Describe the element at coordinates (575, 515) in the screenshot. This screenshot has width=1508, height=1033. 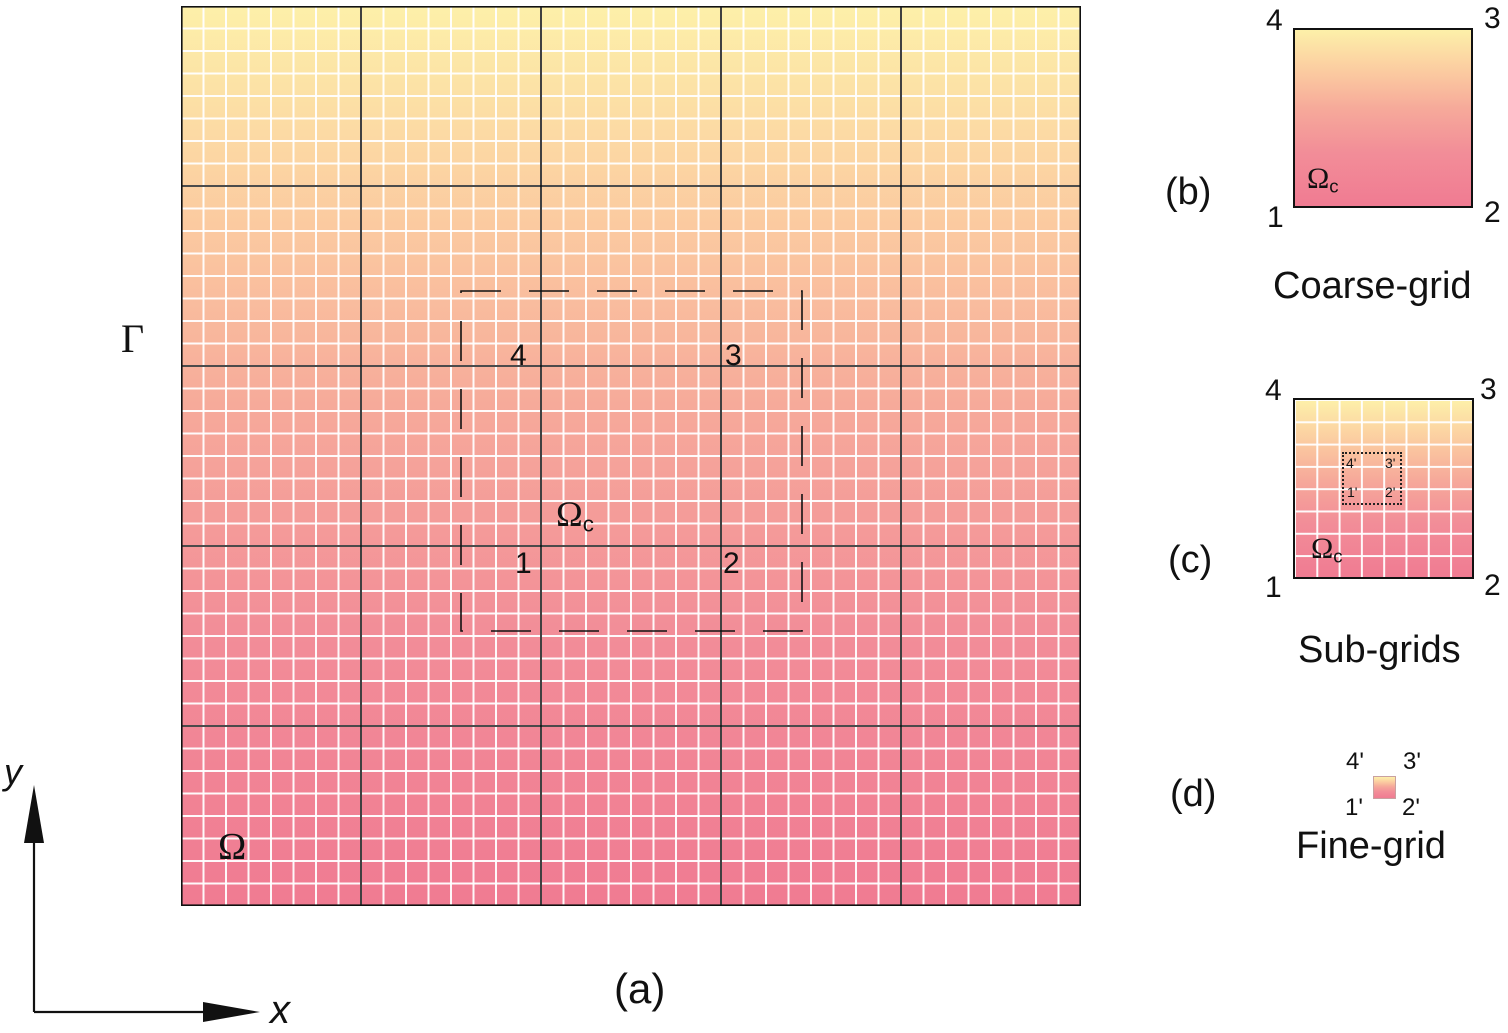
I see `subdomain-omega-c: Ωc` at that location.